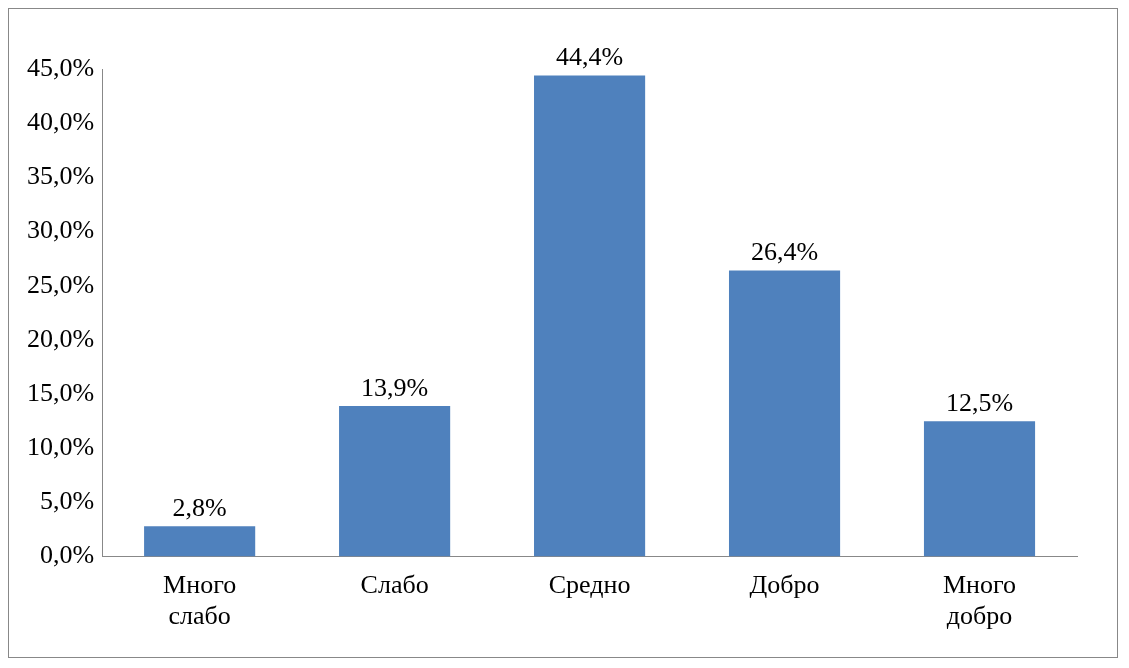 Image resolution: width=1129 pixels, height=668 pixels. Describe the element at coordinates (395, 387) in the screenshot. I see `data-label: 13,9%` at that location.